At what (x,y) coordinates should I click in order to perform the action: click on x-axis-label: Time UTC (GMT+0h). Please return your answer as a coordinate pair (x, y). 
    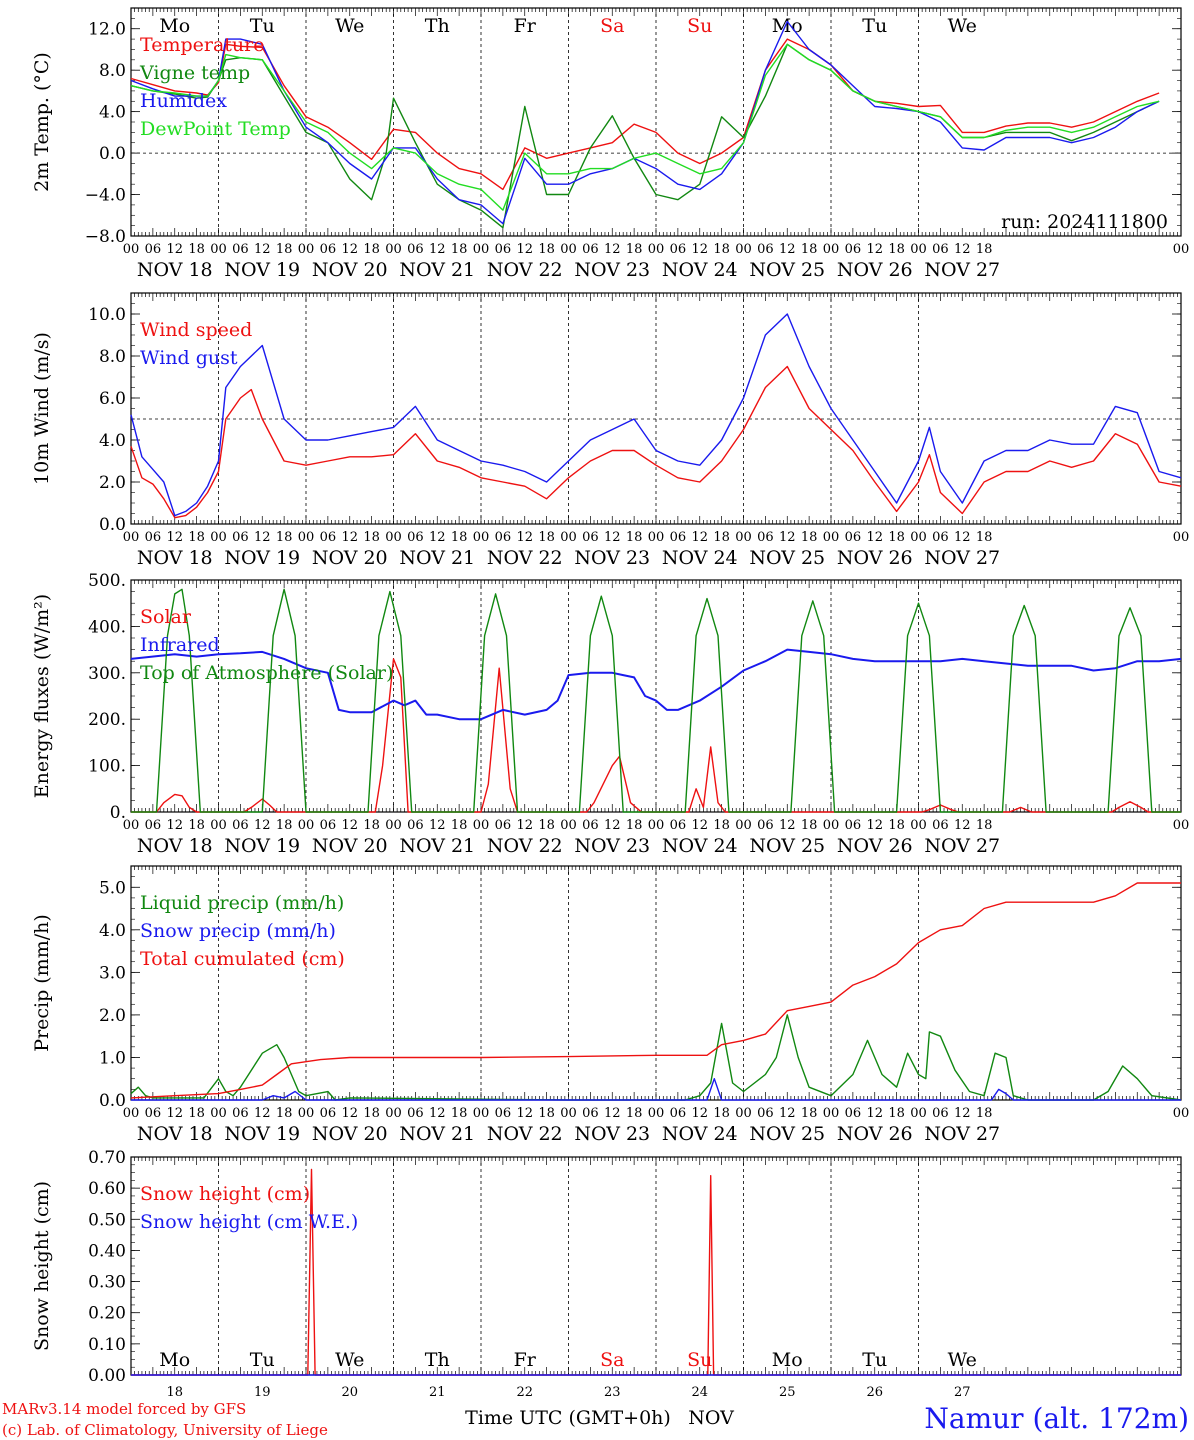
    Looking at the image, I should click on (568, 1418).